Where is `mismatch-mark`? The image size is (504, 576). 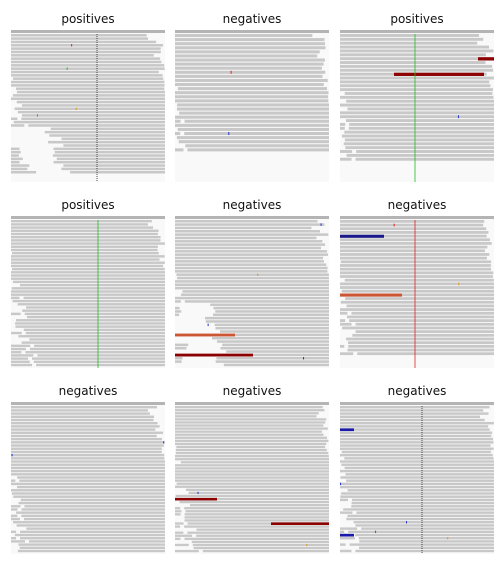 mismatch-mark is located at coordinates (448, 538).